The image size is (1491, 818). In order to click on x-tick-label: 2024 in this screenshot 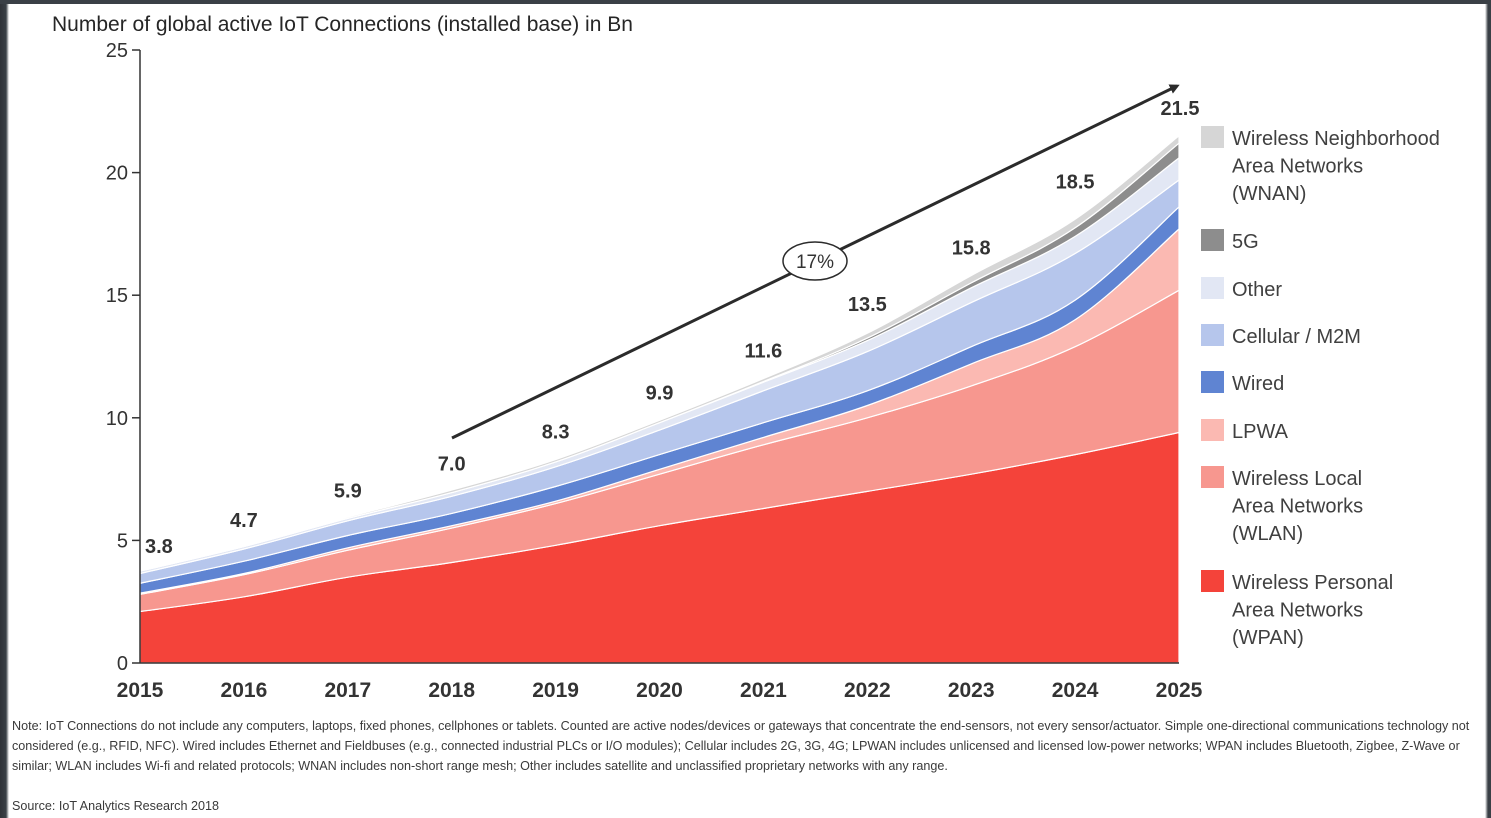, I will do `click(1075, 690)`.